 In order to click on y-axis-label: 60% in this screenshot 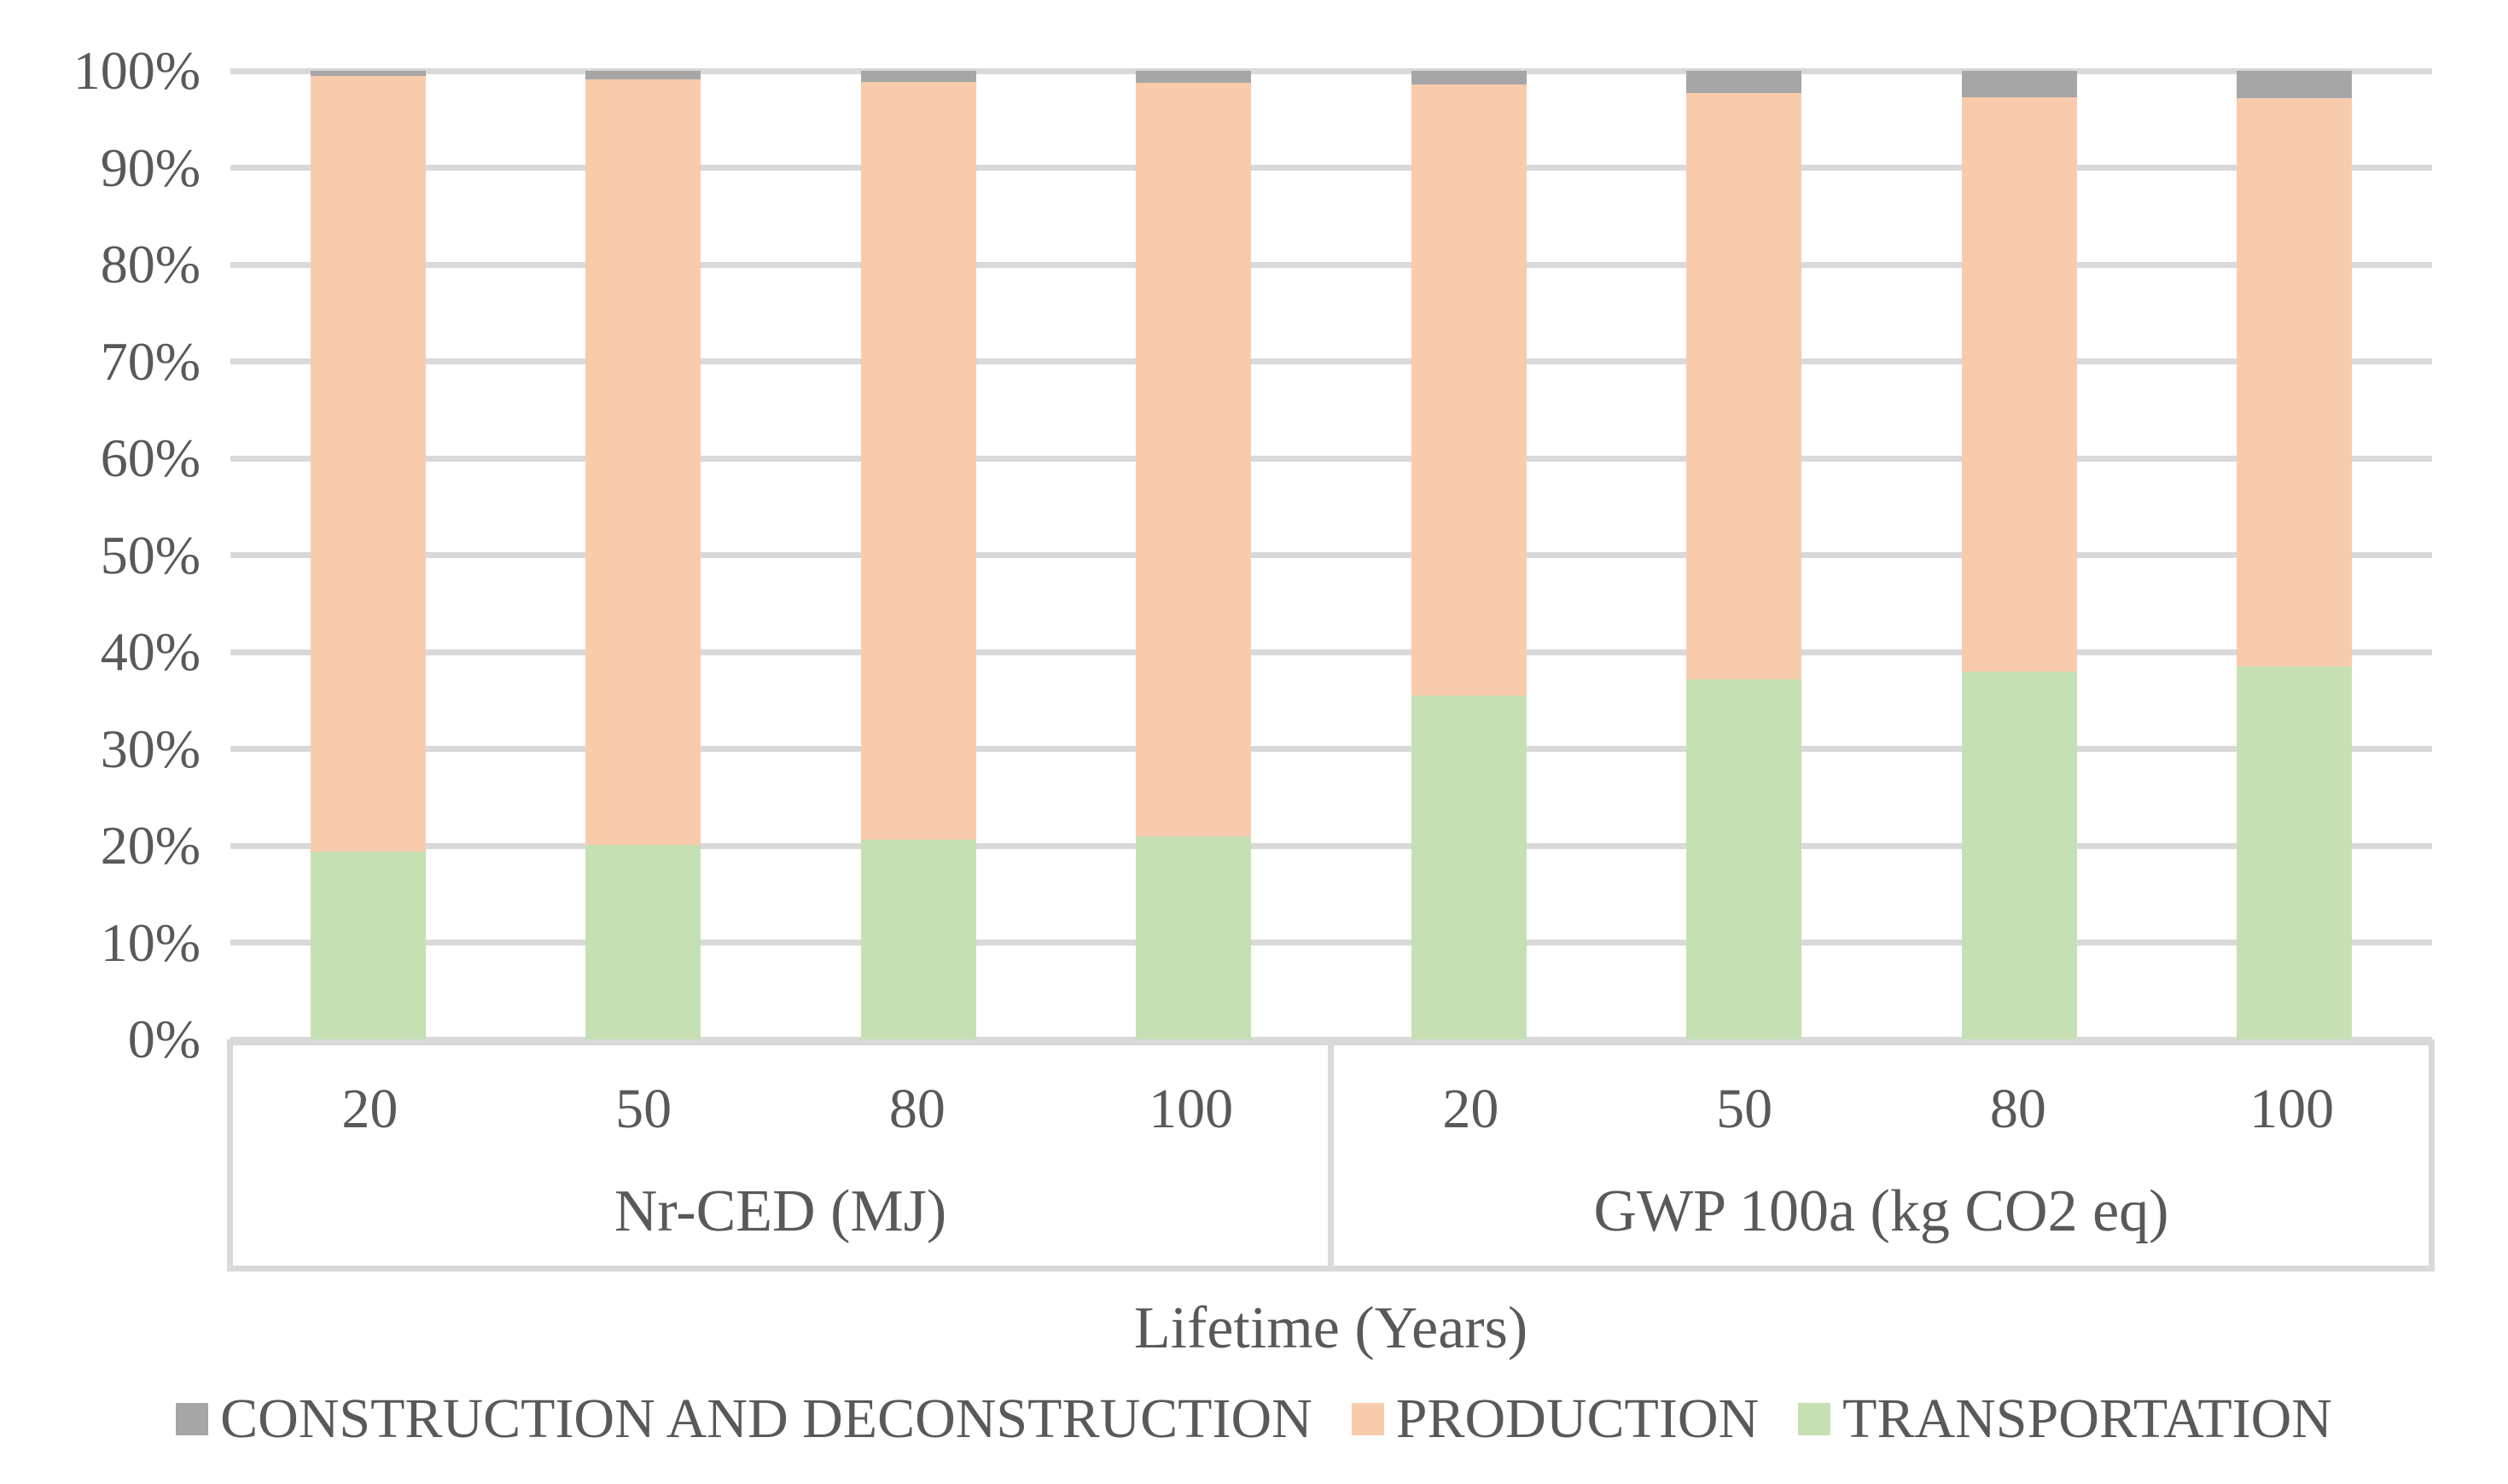, I will do `click(150, 458)`.